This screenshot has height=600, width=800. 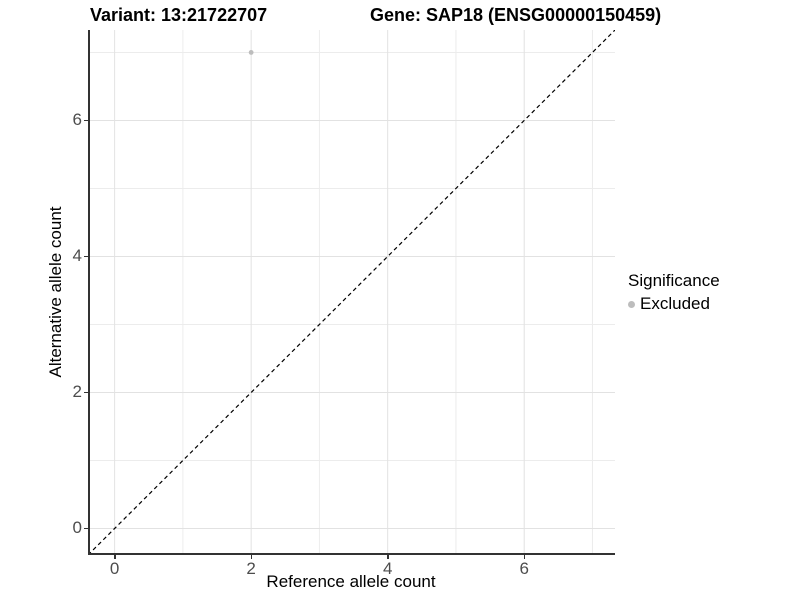 What do you see at coordinates (674, 292) in the screenshot?
I see `legend: Significance Excluded` at bounding box center [674, 292].